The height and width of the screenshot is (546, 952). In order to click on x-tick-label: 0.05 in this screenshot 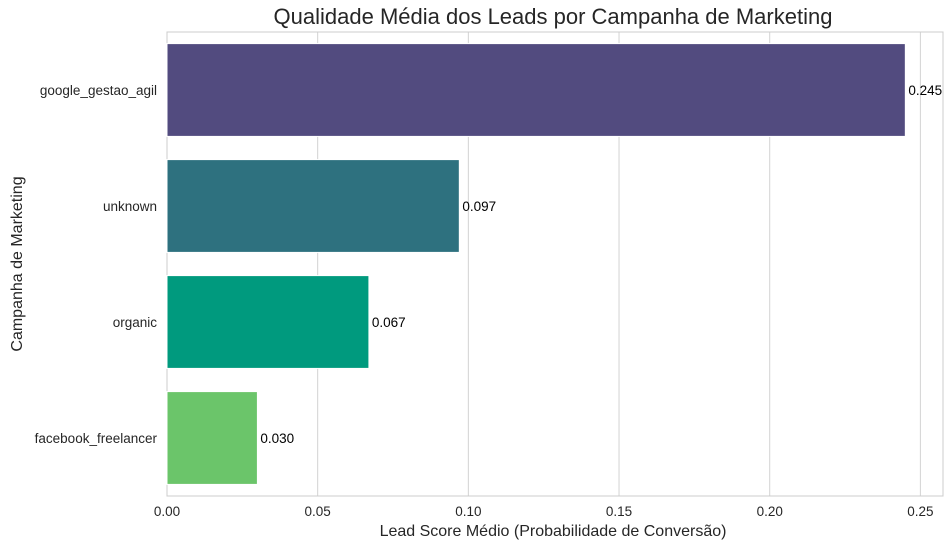, I will do `click(318, 511)`.